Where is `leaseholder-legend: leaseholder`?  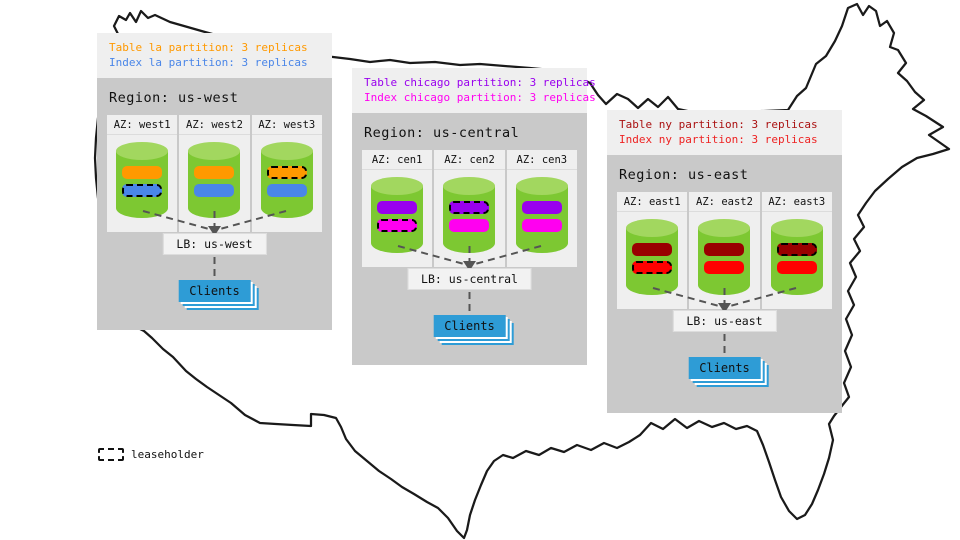
leaseholder-legend: leaseholder is located at coordinates (151, 454).